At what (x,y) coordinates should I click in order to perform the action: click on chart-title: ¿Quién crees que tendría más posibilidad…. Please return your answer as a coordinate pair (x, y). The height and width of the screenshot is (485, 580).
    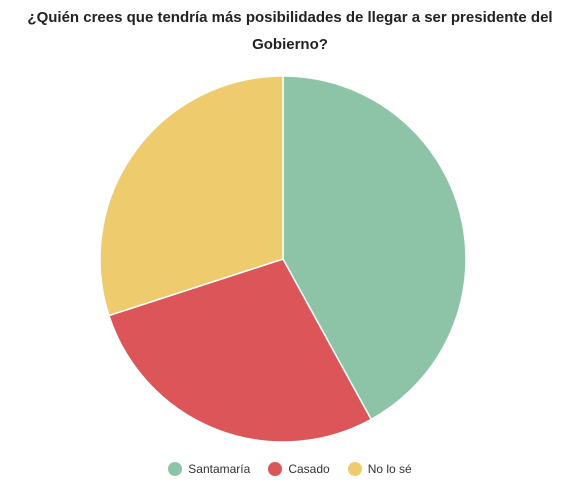
    Looking at the image, I should click on (290, 31).